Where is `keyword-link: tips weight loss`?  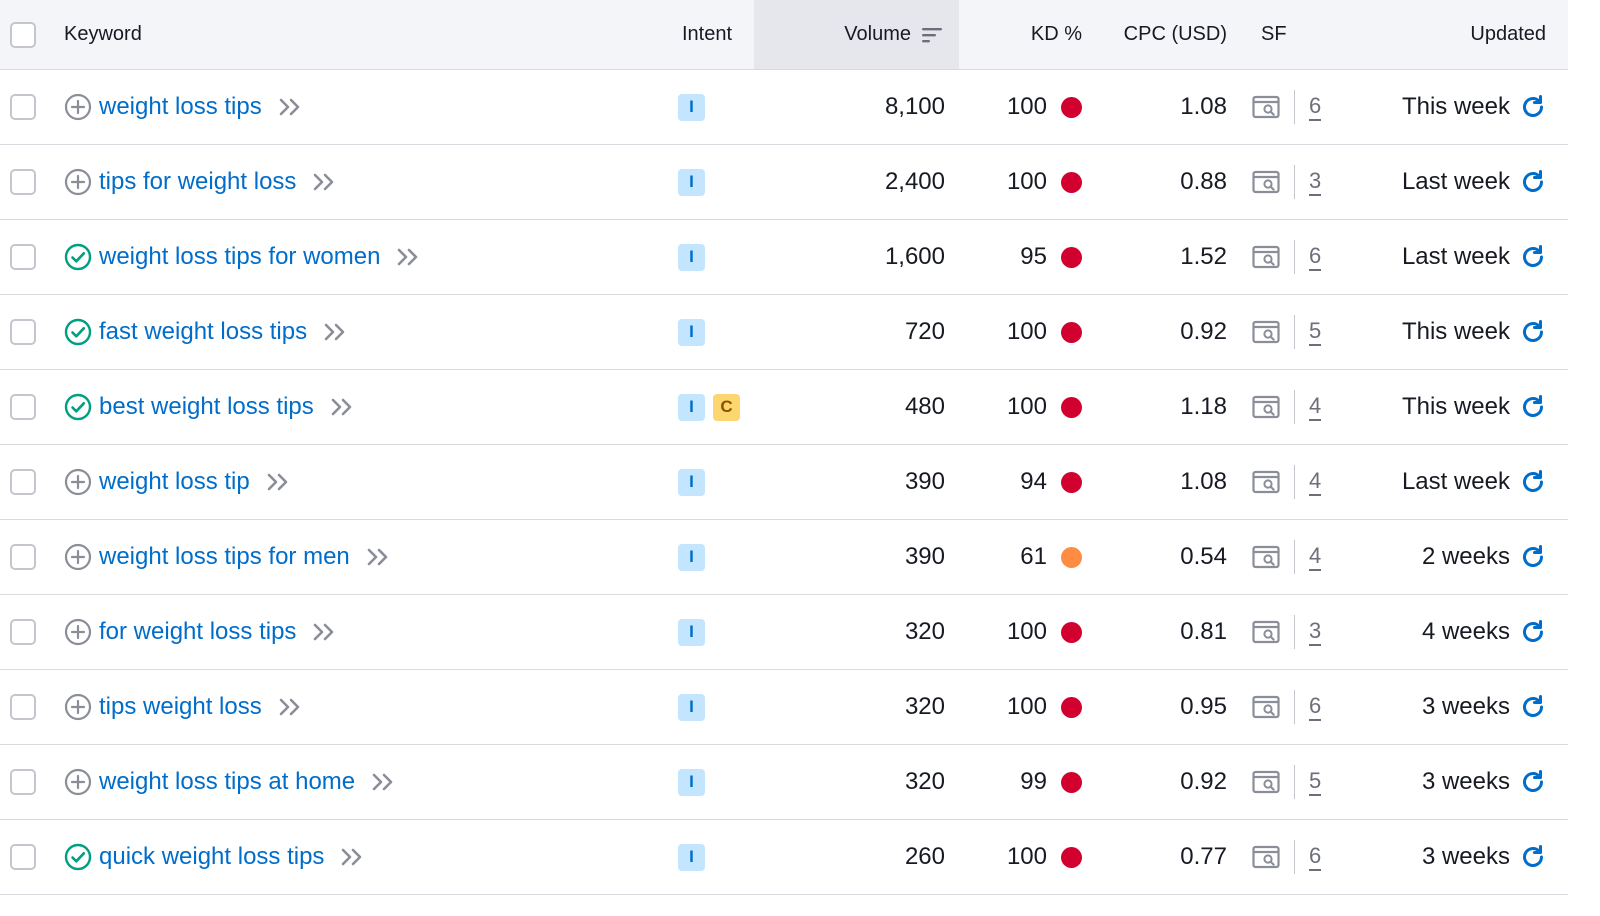 keyword-link: tips weight loss is located at coordinates (180, 706).